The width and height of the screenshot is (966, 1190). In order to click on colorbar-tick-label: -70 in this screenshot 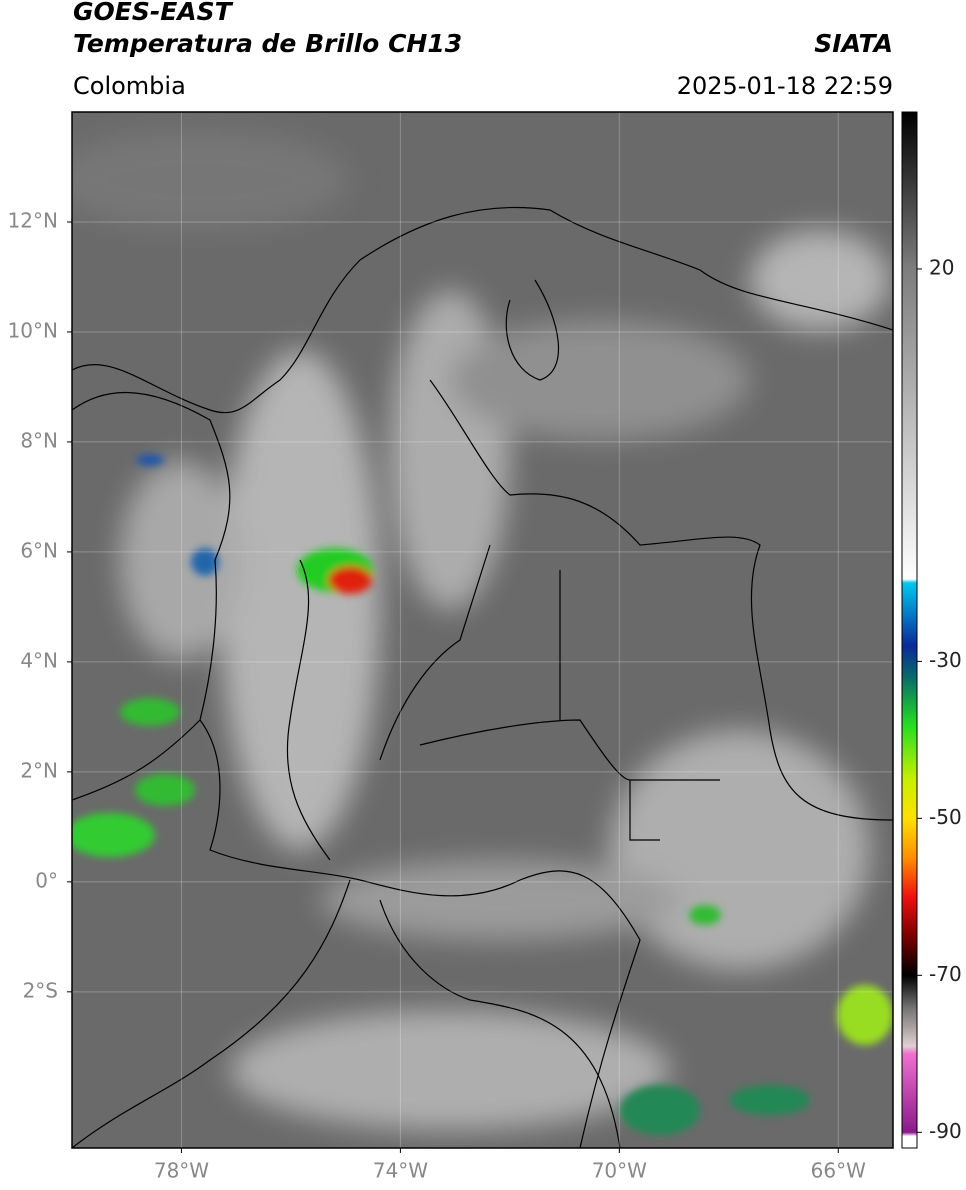, I will do `click(945, 974)`.